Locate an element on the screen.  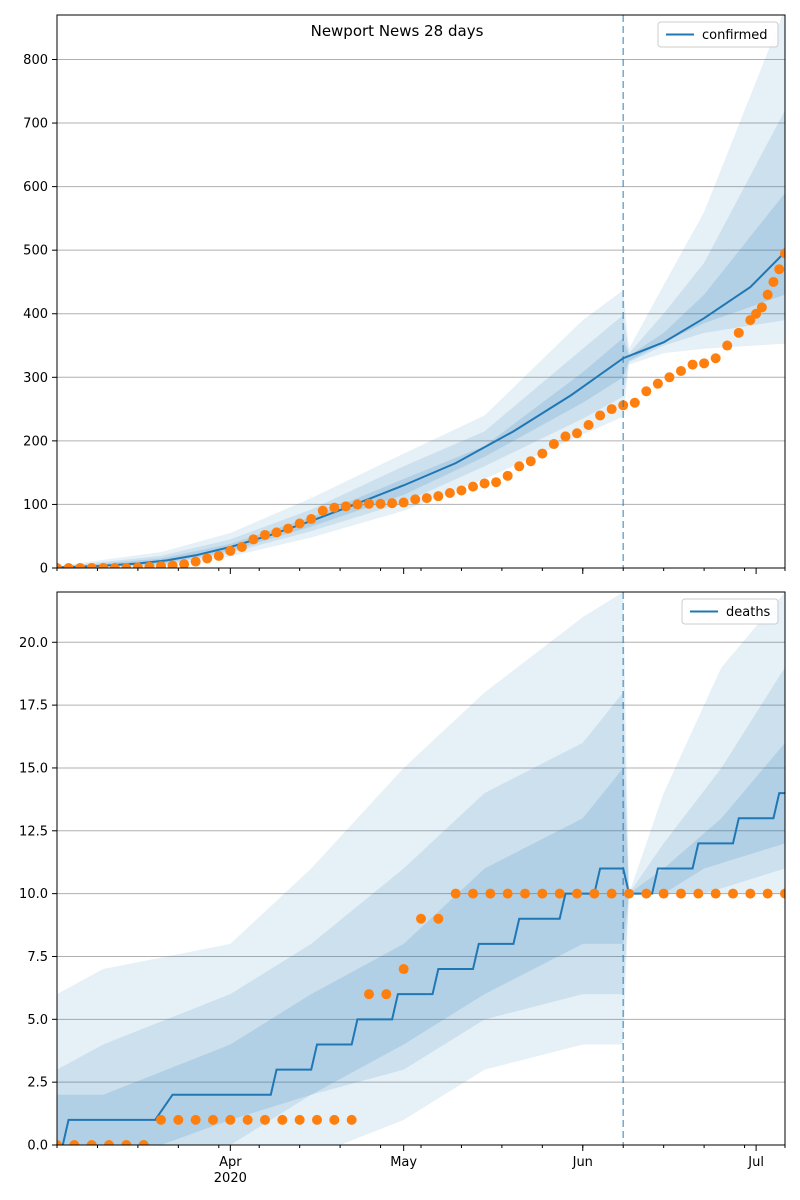
y-tick-label: 200 is located at coordinates (35, 441).